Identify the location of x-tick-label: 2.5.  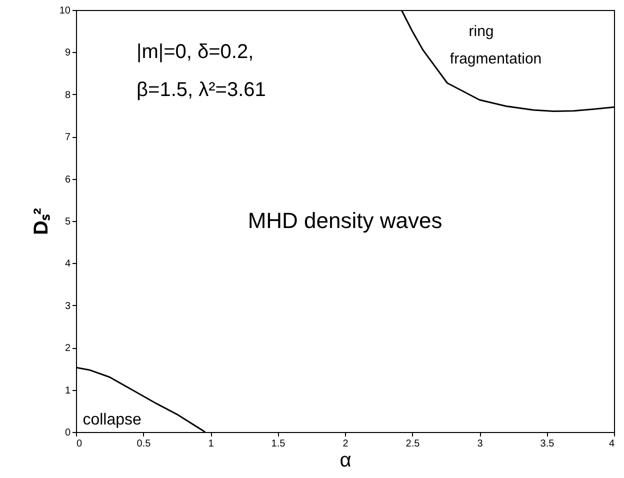
(413, 444).